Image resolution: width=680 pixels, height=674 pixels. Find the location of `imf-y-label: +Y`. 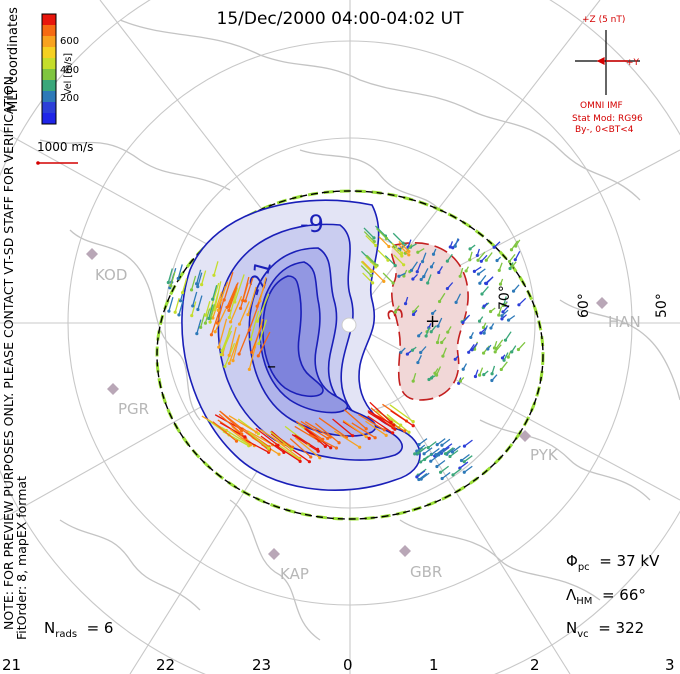

imf-y-label: +Y is located at coordinates (633, 63).